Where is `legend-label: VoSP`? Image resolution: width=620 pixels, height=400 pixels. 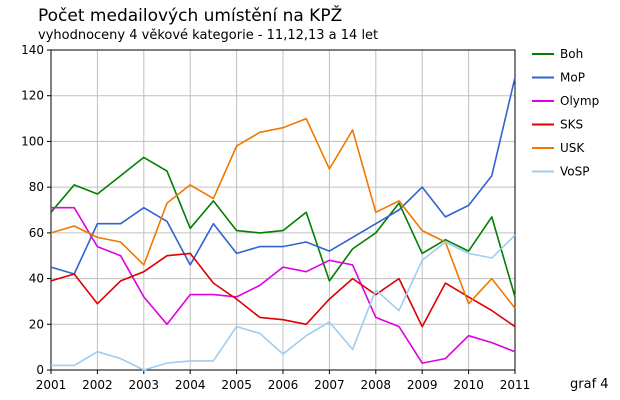
legend-label: VoSP is located at coordinates (574, 172).